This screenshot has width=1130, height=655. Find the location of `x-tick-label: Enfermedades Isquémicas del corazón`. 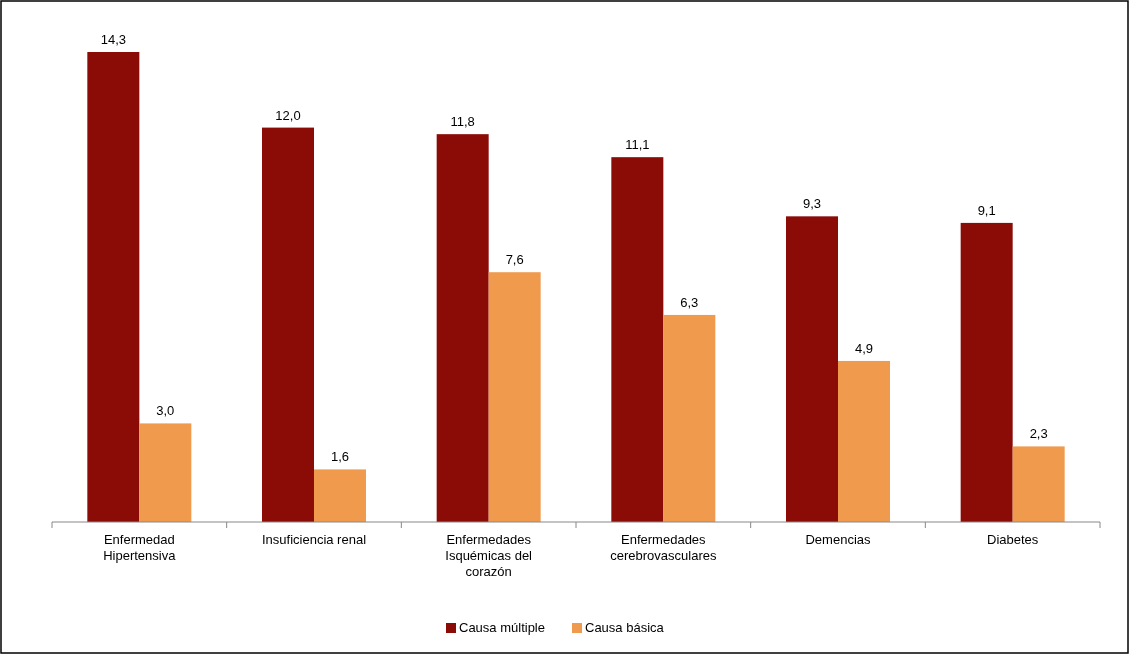

x-tick-label: Enfermedades Isquémicas del corazón is located at coordinates (489, 555).